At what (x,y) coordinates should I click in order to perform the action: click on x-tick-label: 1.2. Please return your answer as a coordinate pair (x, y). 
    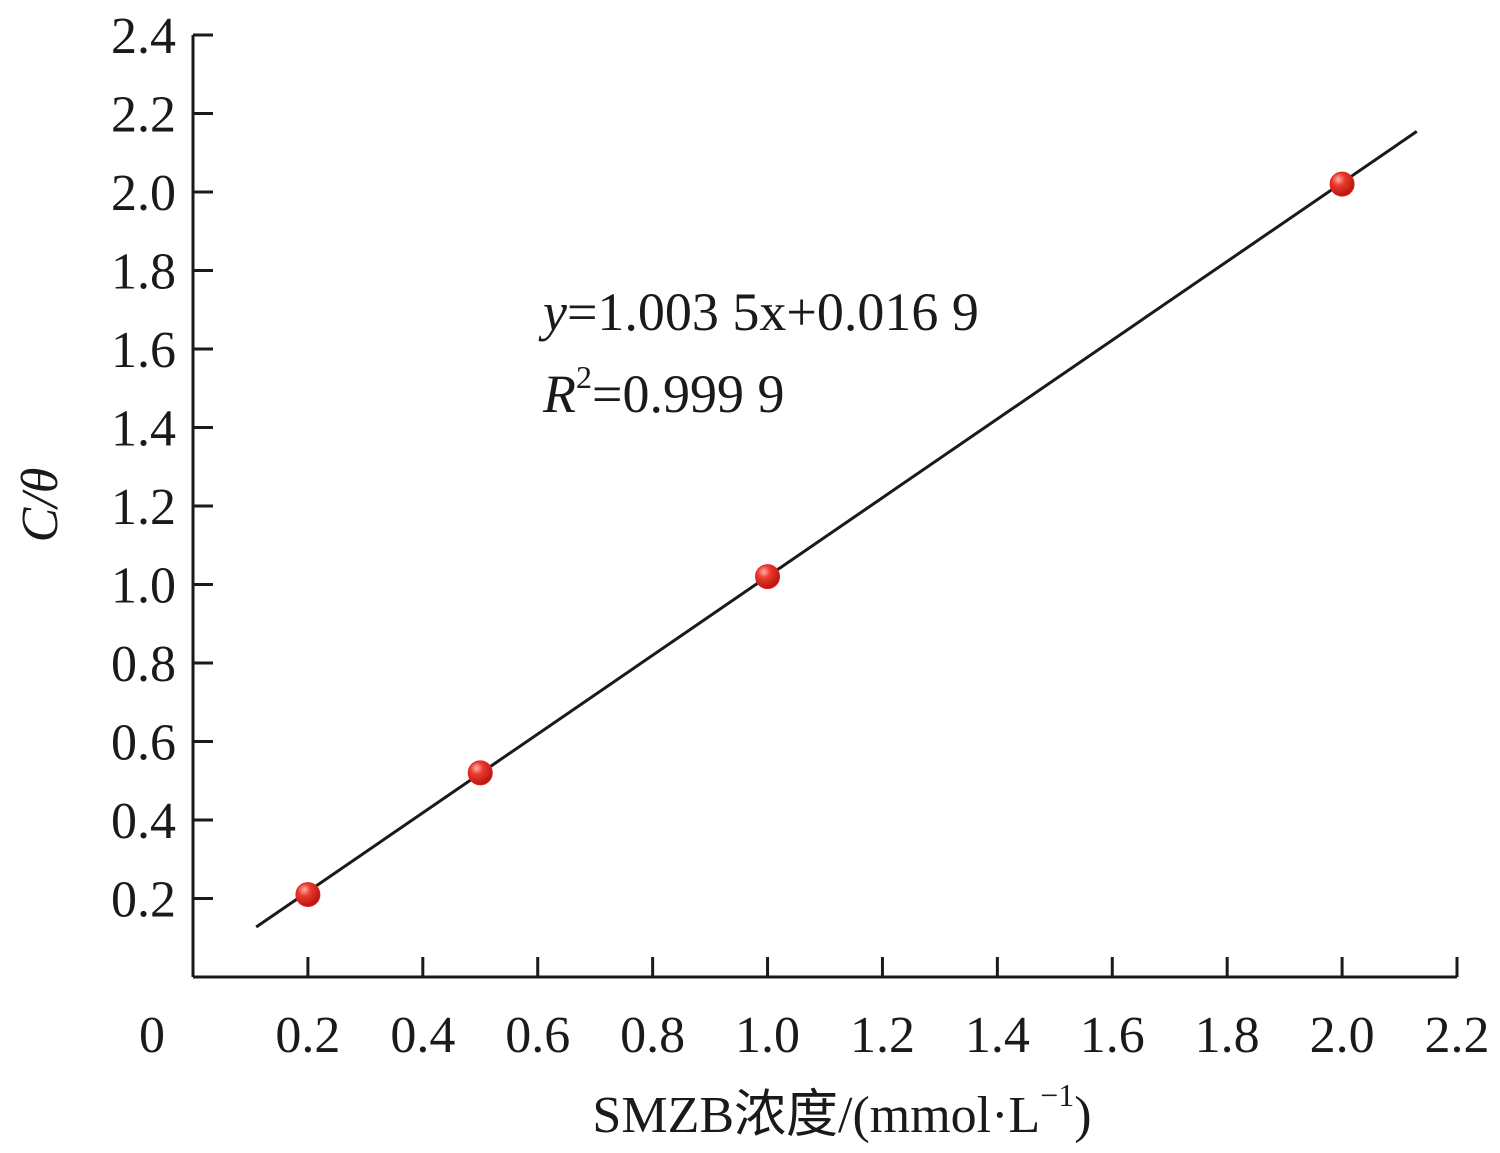
    Looking at the image, I should click on (882, 1035).